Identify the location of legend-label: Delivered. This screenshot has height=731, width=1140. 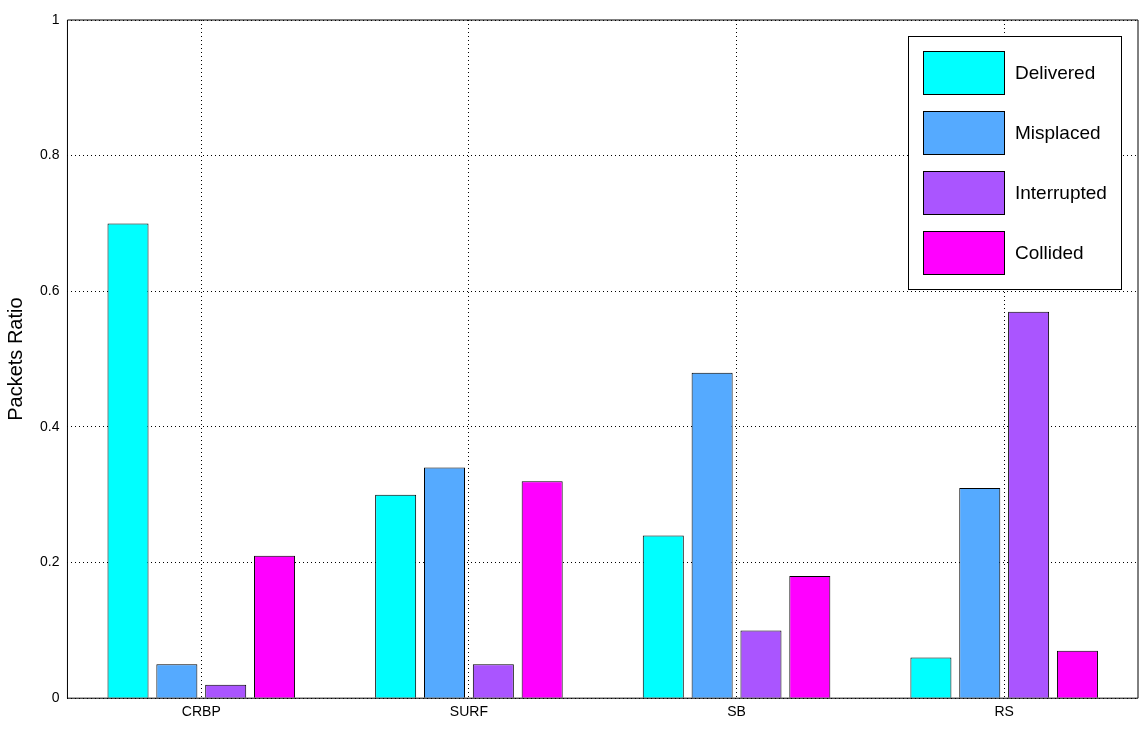
(1055, 73).